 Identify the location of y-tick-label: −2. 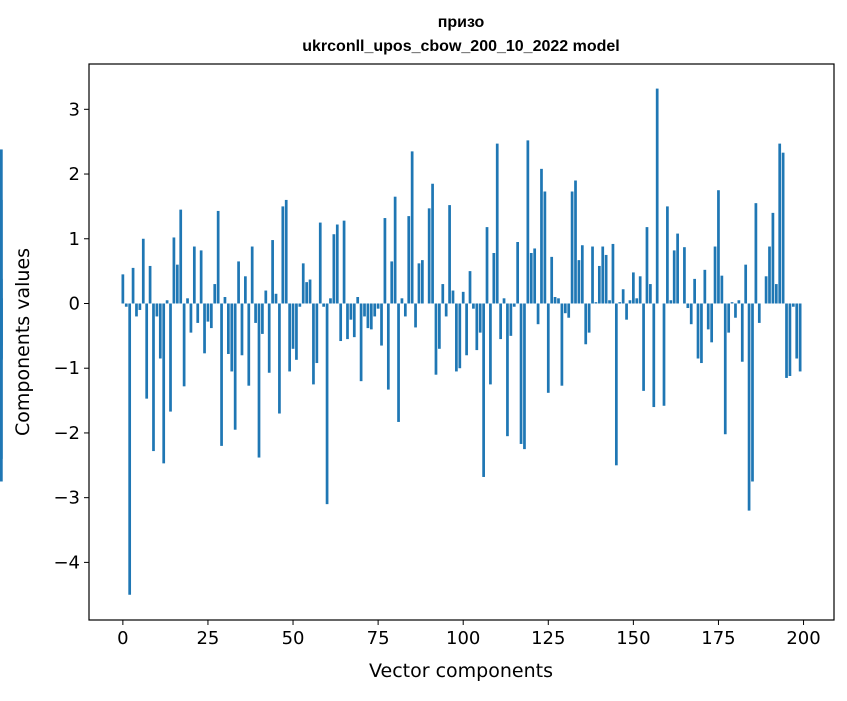
(66, 433).